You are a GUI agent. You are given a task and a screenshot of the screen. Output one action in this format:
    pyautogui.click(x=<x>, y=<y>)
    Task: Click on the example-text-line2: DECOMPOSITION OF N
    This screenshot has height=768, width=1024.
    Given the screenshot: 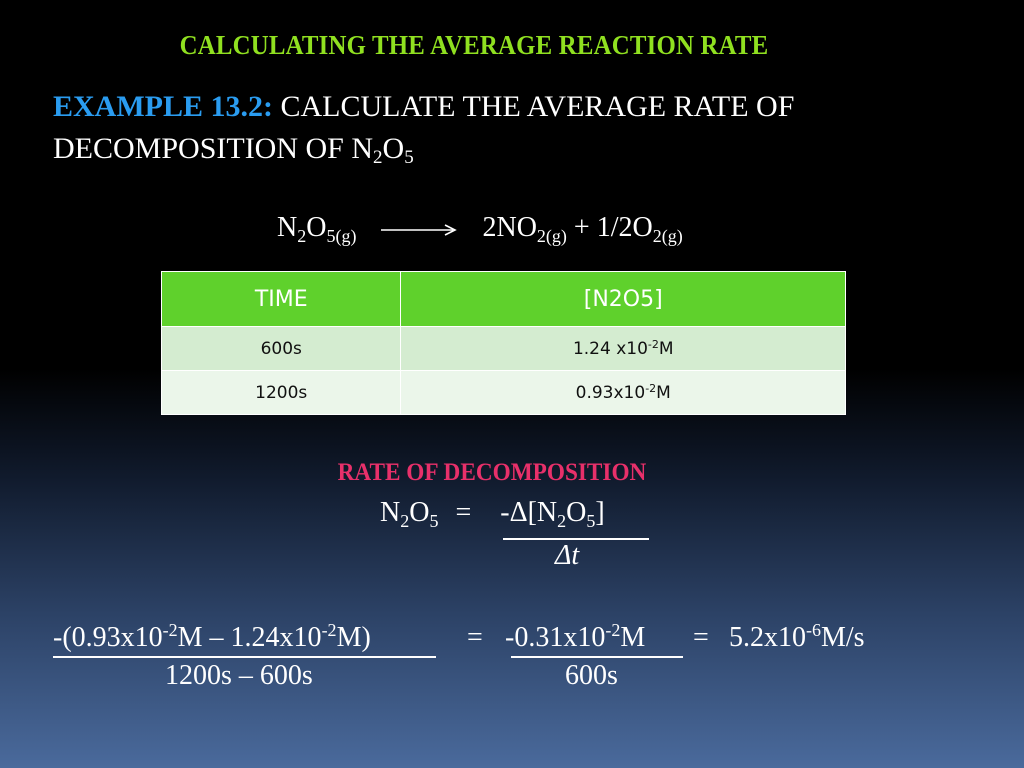 What is the action you would take?
    pyautogui.click(x=213, y=148)
    